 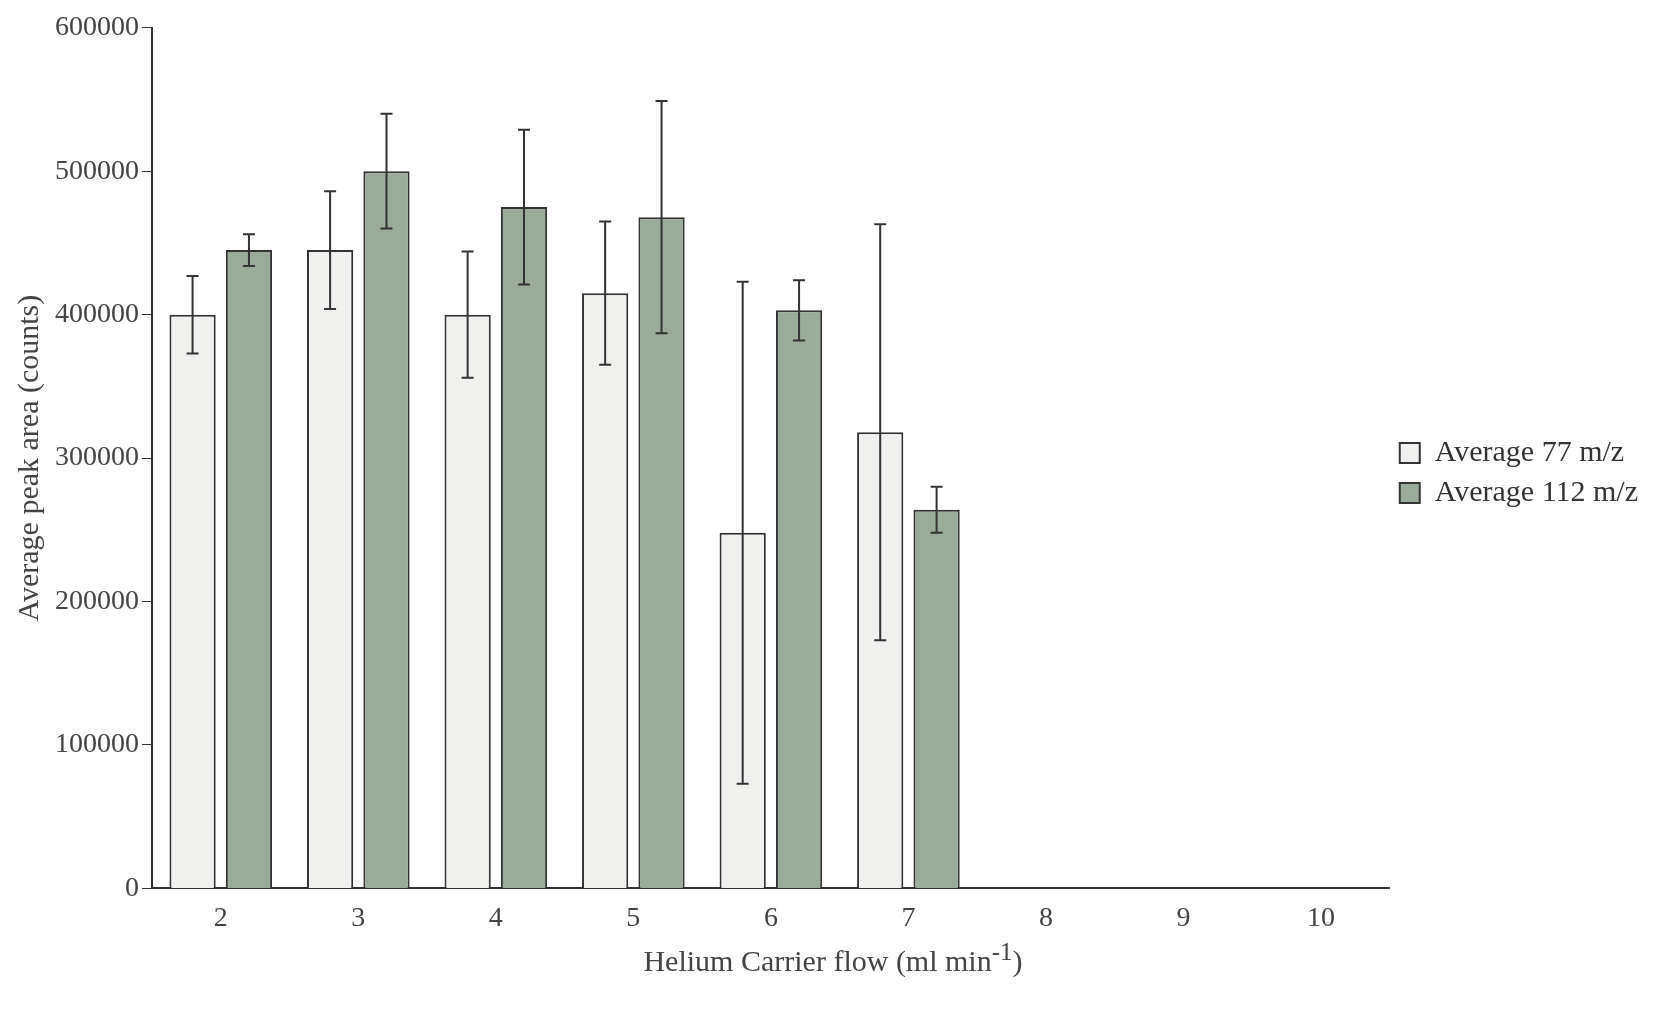 I want to click on x-tick-label: 2, so click(x=220, y=916).